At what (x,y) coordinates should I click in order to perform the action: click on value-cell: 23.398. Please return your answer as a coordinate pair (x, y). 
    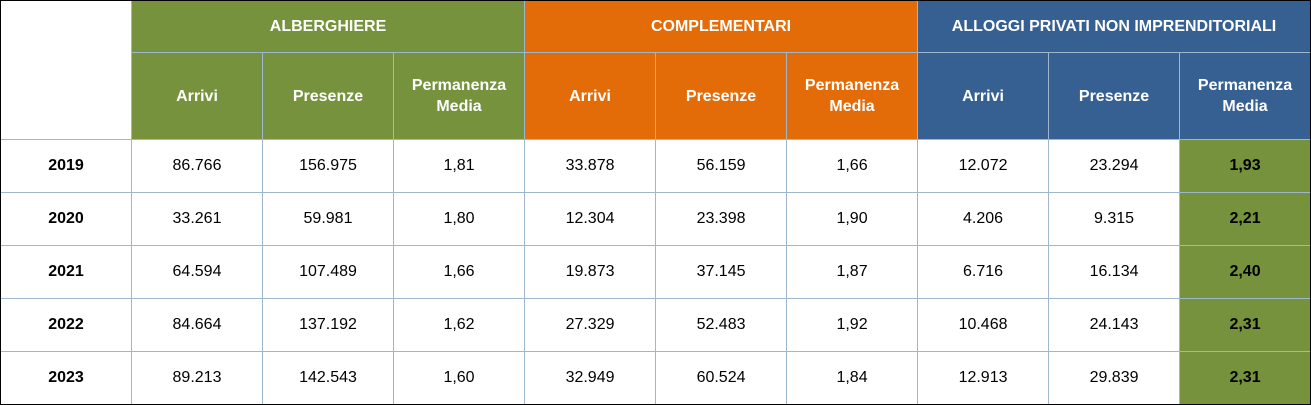
    Looking at the image, I should click on (721, 219).